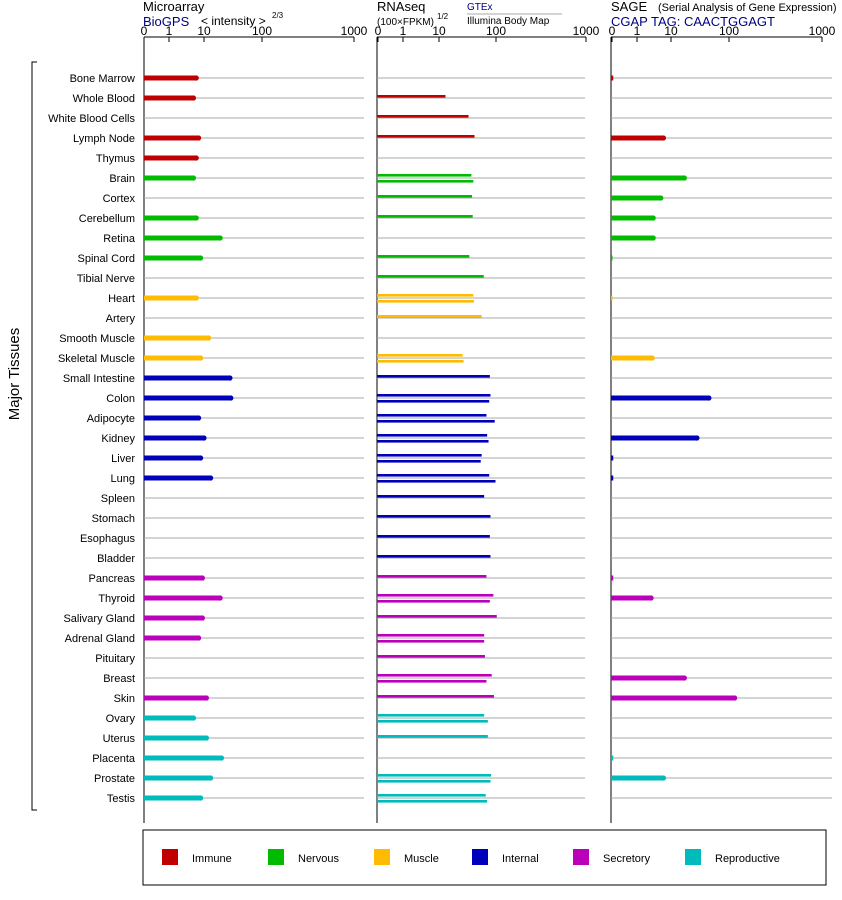 The height and width of the screenshot is (900, 842). Describe the element at coordinates (378, 31) in the screenshot. I see `rnaseq-tick-label: 0` at that location.